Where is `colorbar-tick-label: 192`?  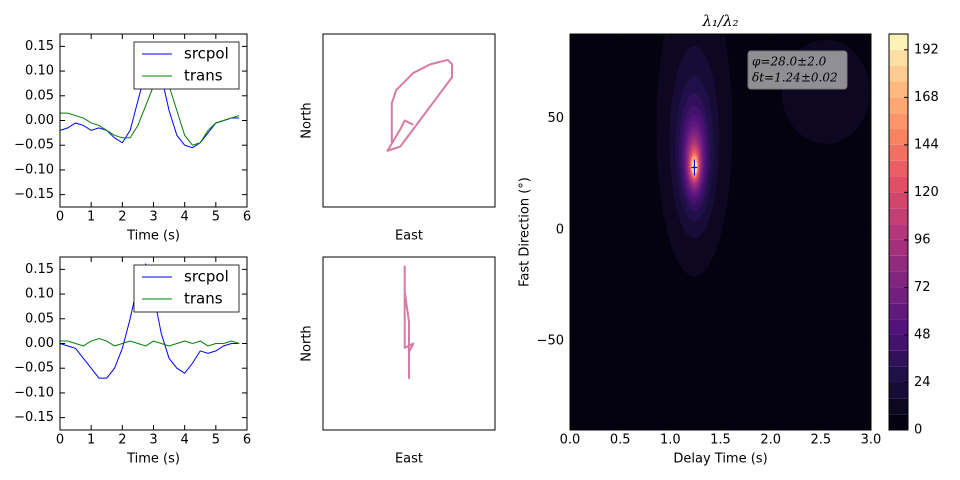 colorbar-tick-label: 192 is located at coordinates (926, 49).